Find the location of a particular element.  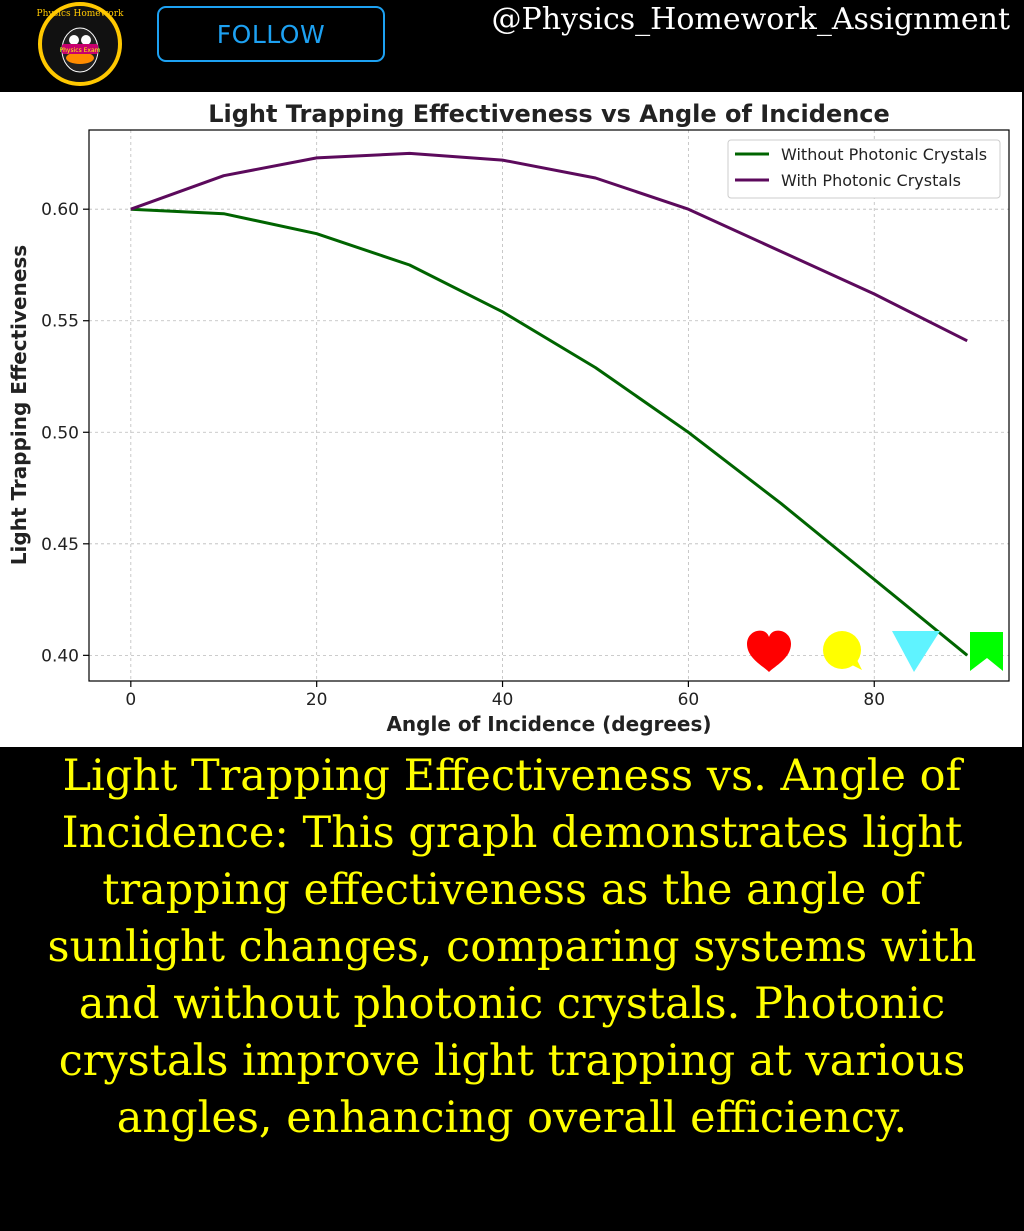

reaction-bar is located at coordinates (875, 651).